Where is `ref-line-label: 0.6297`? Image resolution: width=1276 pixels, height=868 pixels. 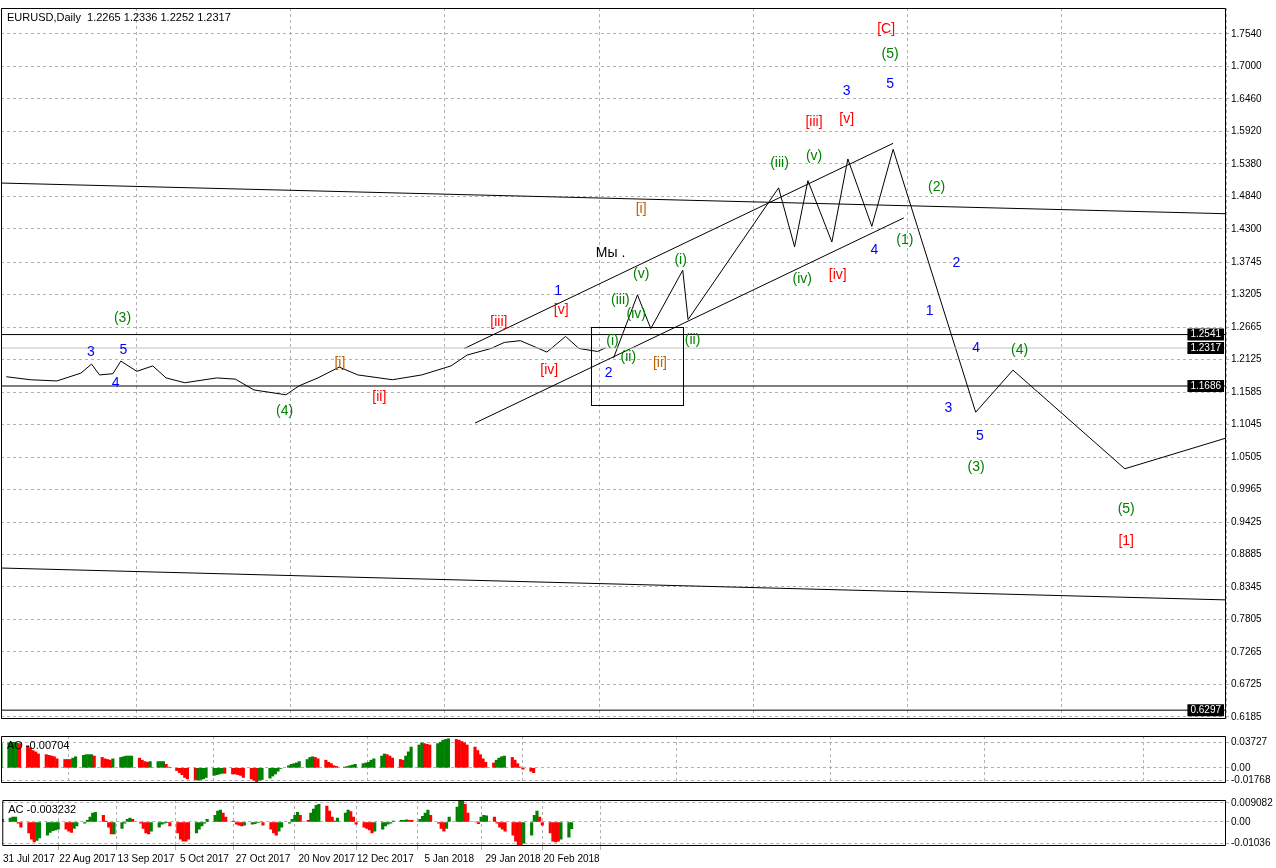
ref-line-label: 0.6297 is located at coordinates (1206, 709).